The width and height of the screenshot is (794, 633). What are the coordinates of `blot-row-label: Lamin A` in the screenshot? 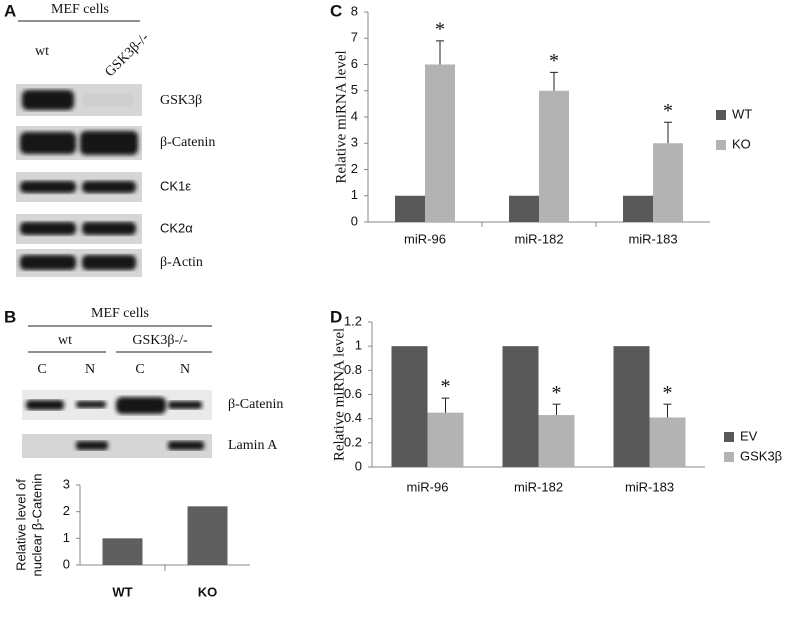 It's located at (253, 445).